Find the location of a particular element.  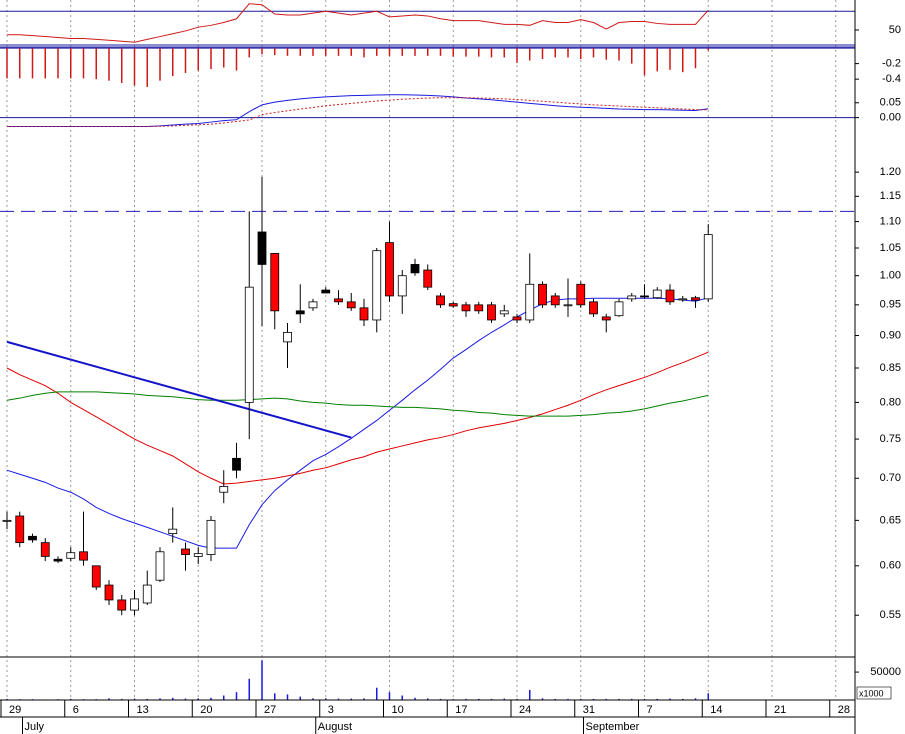

y-tick-label: 0.55 is located at coordinates (890, 615).